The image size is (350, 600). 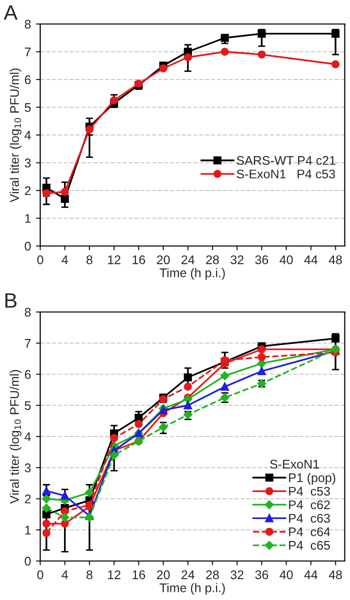 I want to click on legend-label: P1 (pop), so click(x=312, y=478).